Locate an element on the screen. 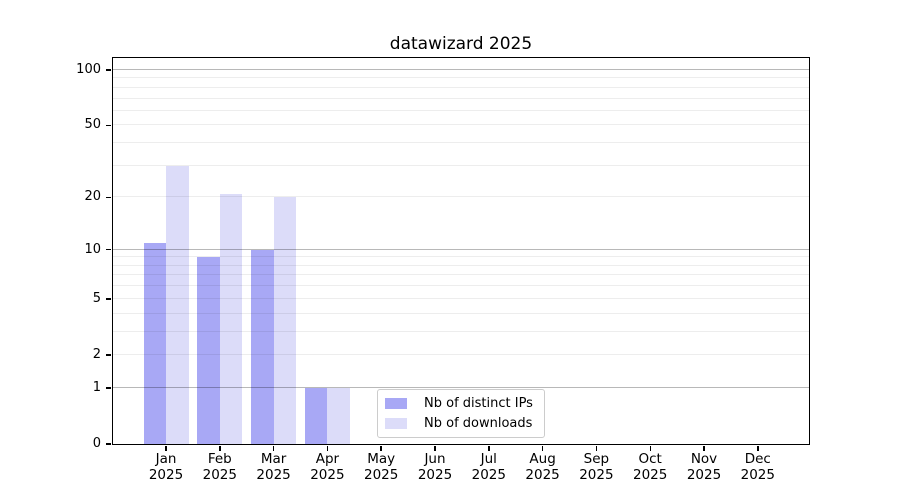  bar-feb-distinct-ips is located at coordinates (208, 350).